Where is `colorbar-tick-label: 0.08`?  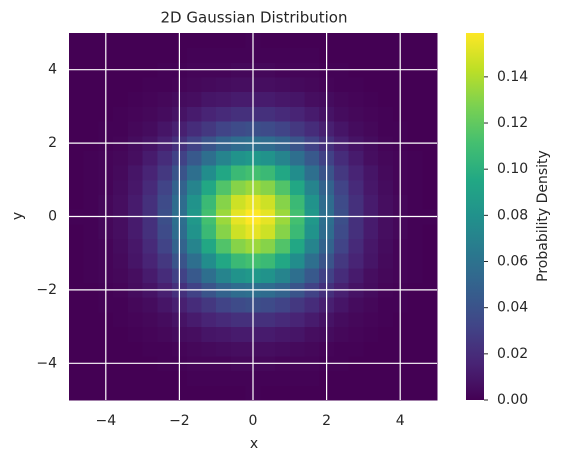 colorbar-tick-label: 0.08 is located at coordinates (512, 215).